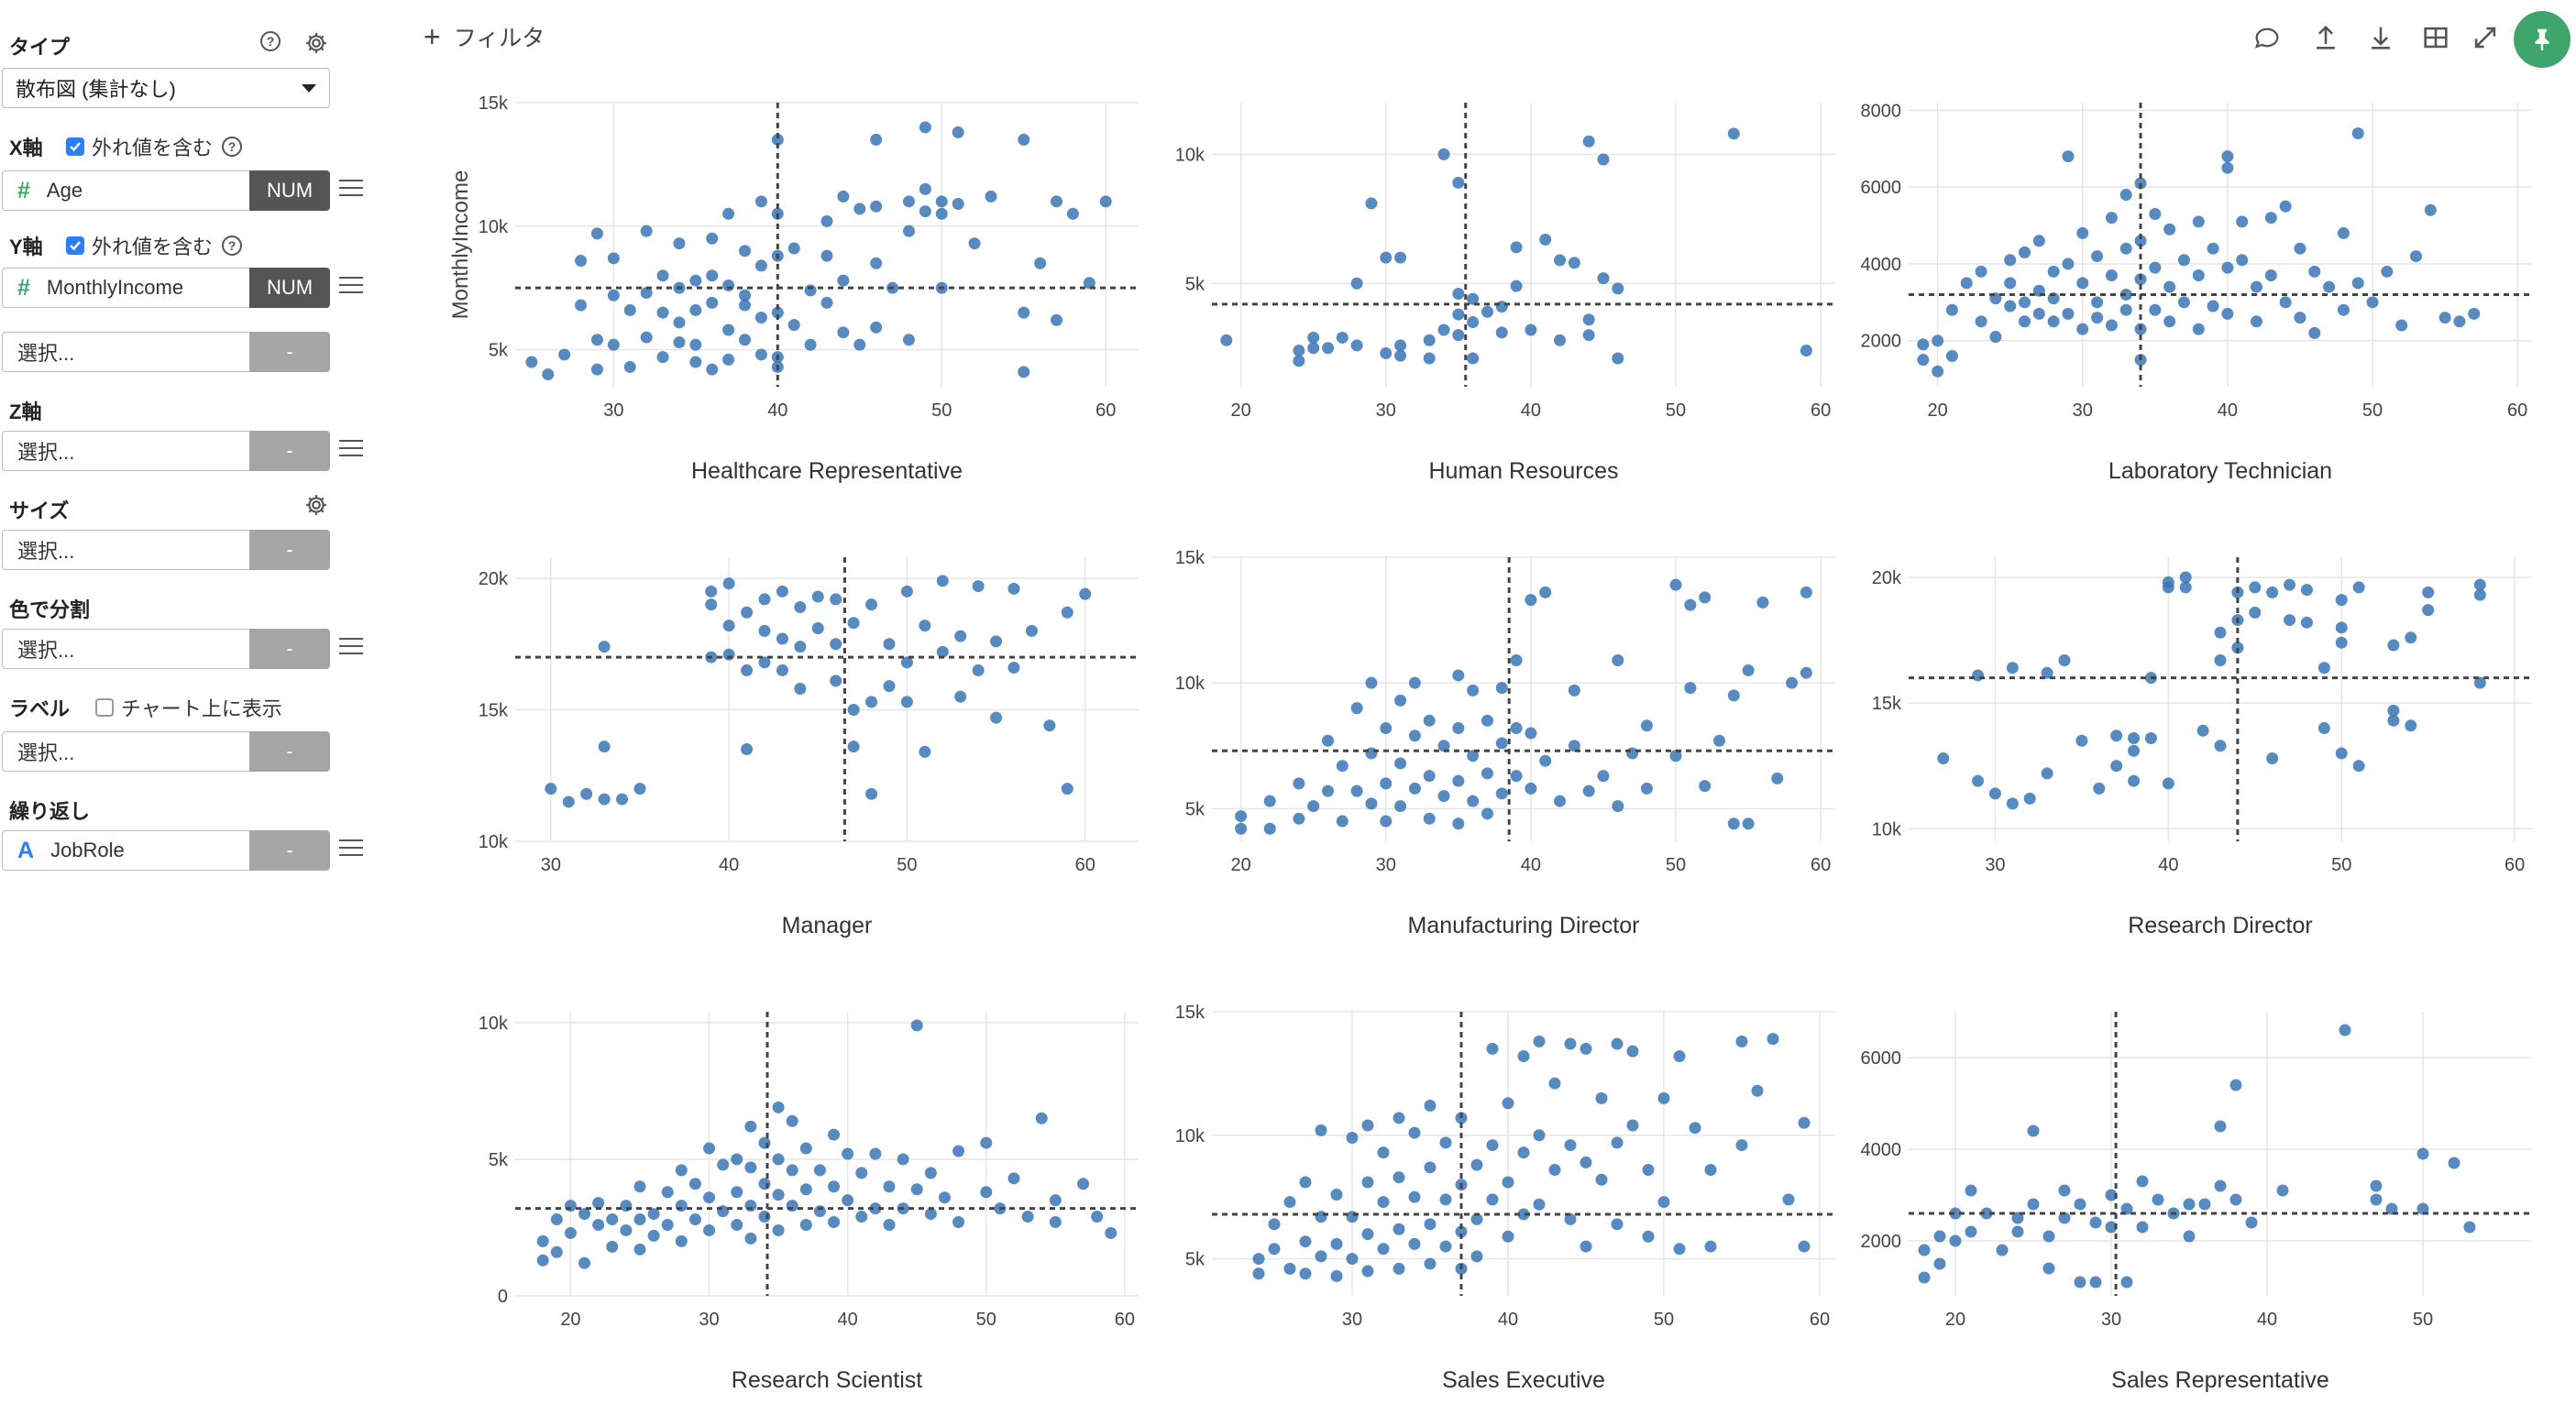 The image size is (2576, 1415). I want to click on y-outlier-checkbox: 外れ値を含む ?, so click(154, 246).